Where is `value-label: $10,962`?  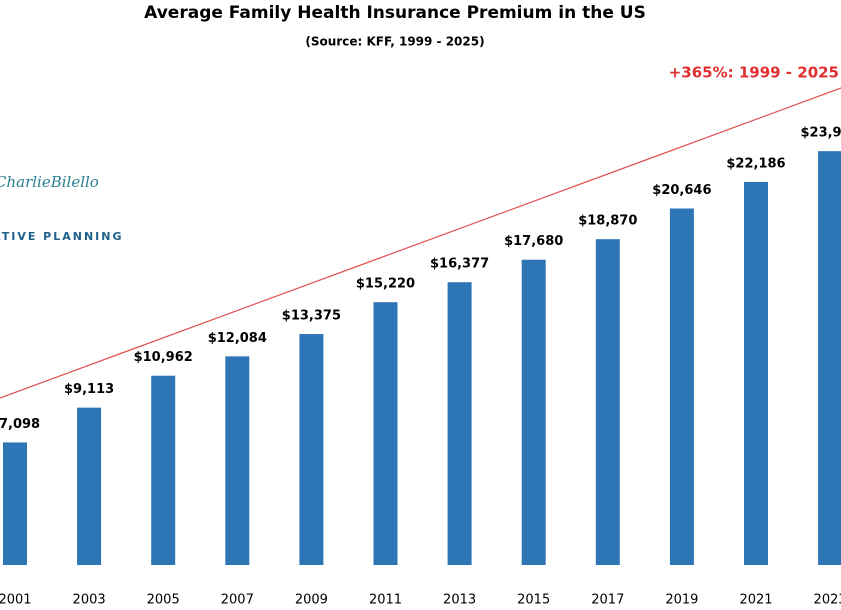
value-label: $10,962 is located at coordinates (163, 357).